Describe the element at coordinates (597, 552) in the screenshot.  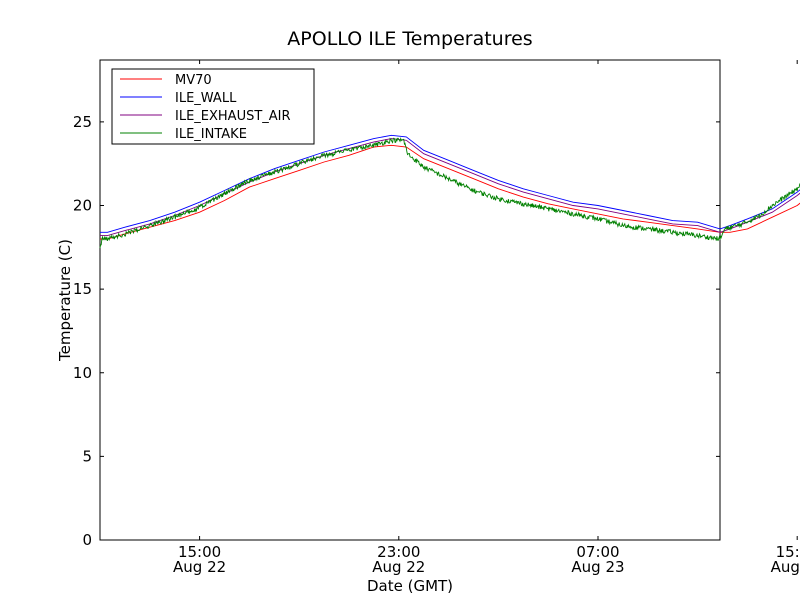
I see `x-tick-label-time: 07:00` at that location.